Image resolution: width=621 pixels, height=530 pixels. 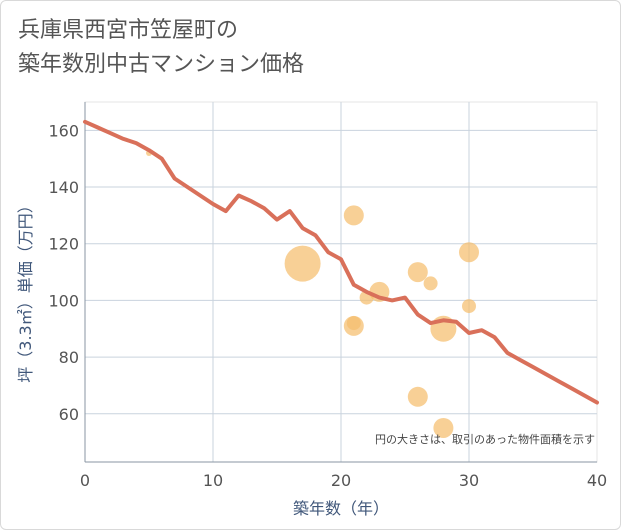 What do you see at coordinates (63, 187) in the screenshot?
I see `y-tick-label: 140` at bounding box center [63, 187].